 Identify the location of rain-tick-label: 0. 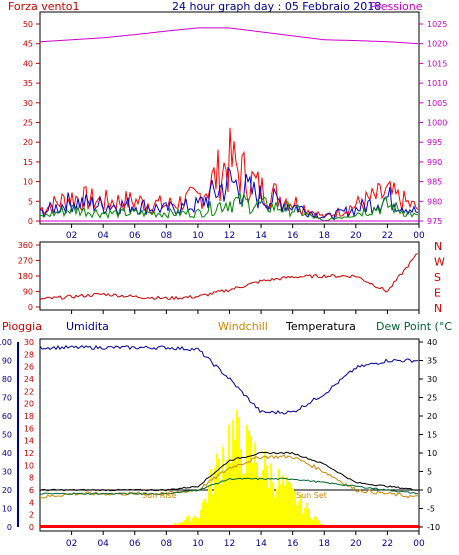
(31, 527).